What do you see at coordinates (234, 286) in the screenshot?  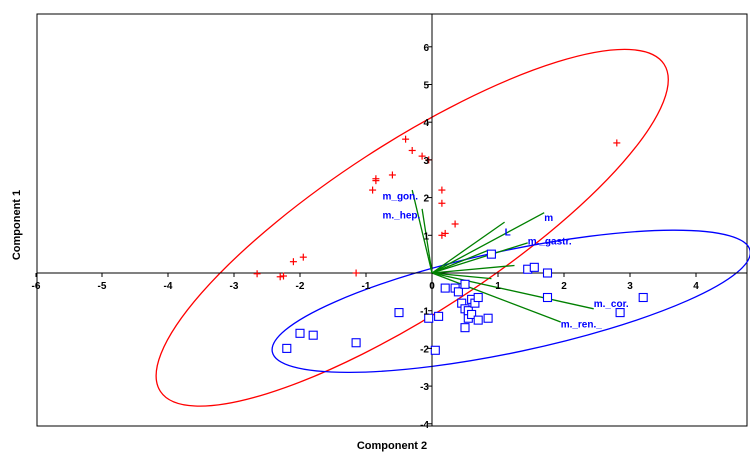 I see `x-tick-label: -3` at bounding box center [234, 286].